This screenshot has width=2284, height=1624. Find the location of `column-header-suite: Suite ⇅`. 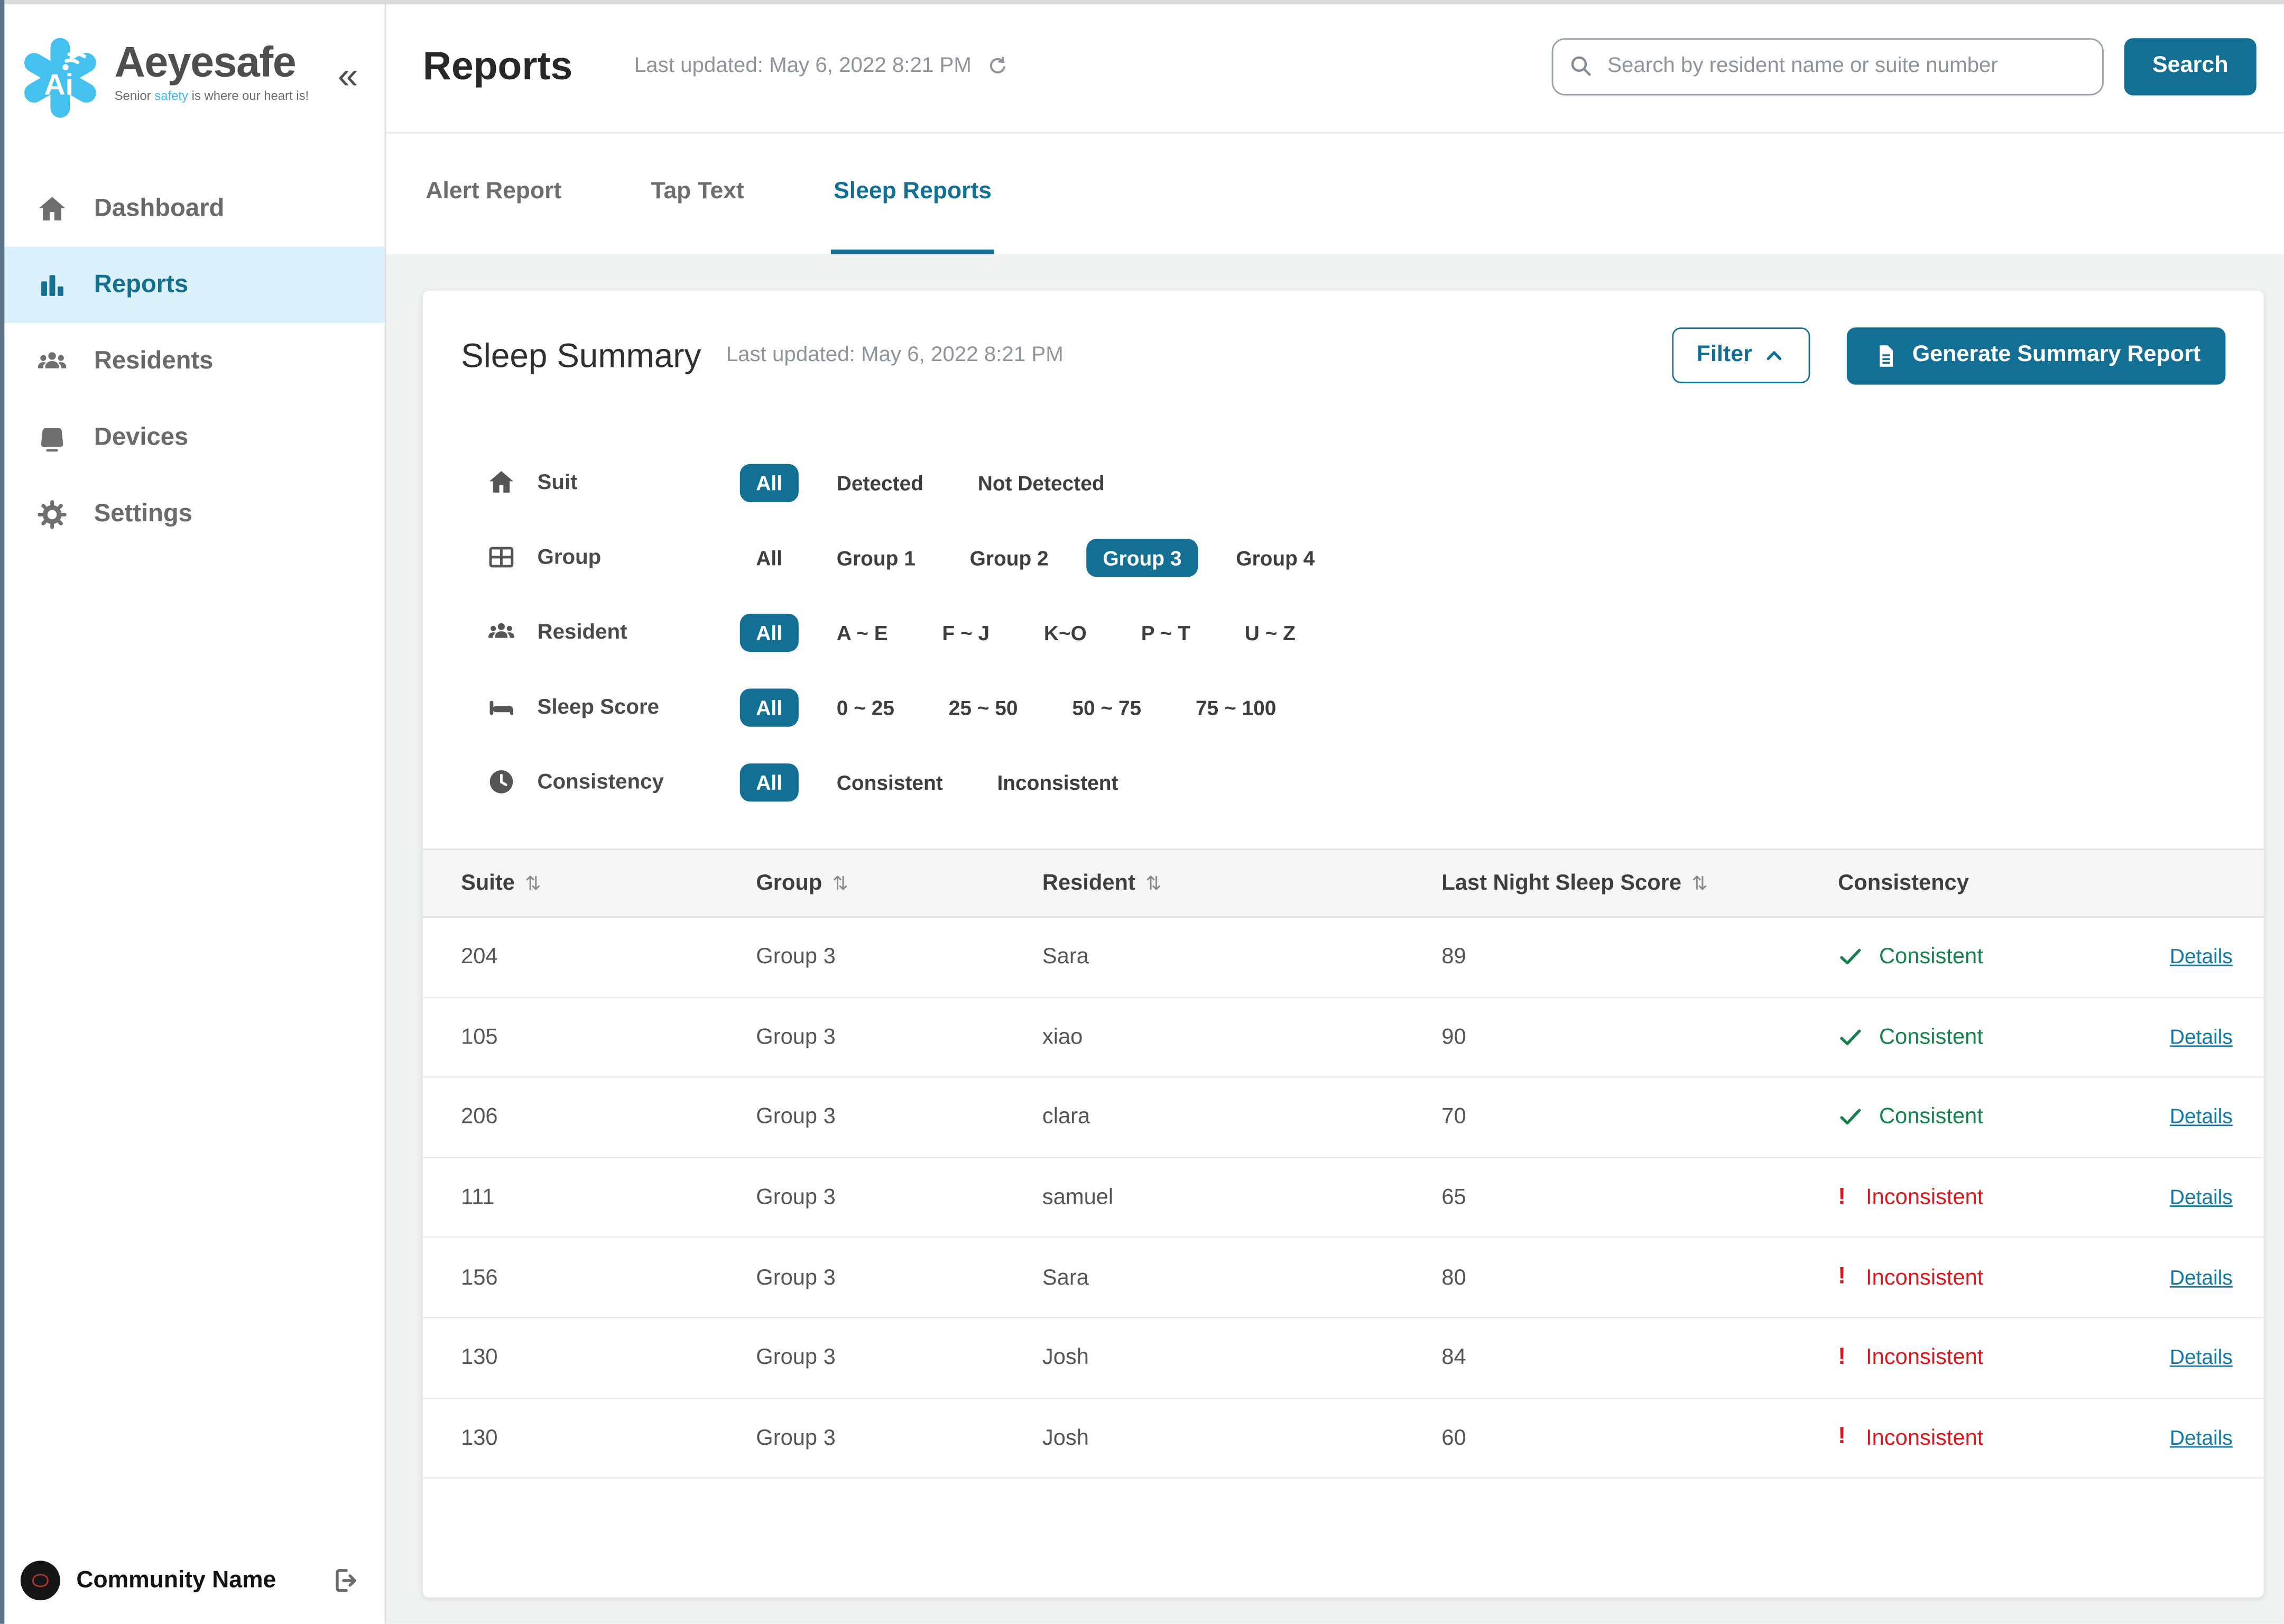

column-header-suite: Suite ⇅ is located at coordinates (608, 883).